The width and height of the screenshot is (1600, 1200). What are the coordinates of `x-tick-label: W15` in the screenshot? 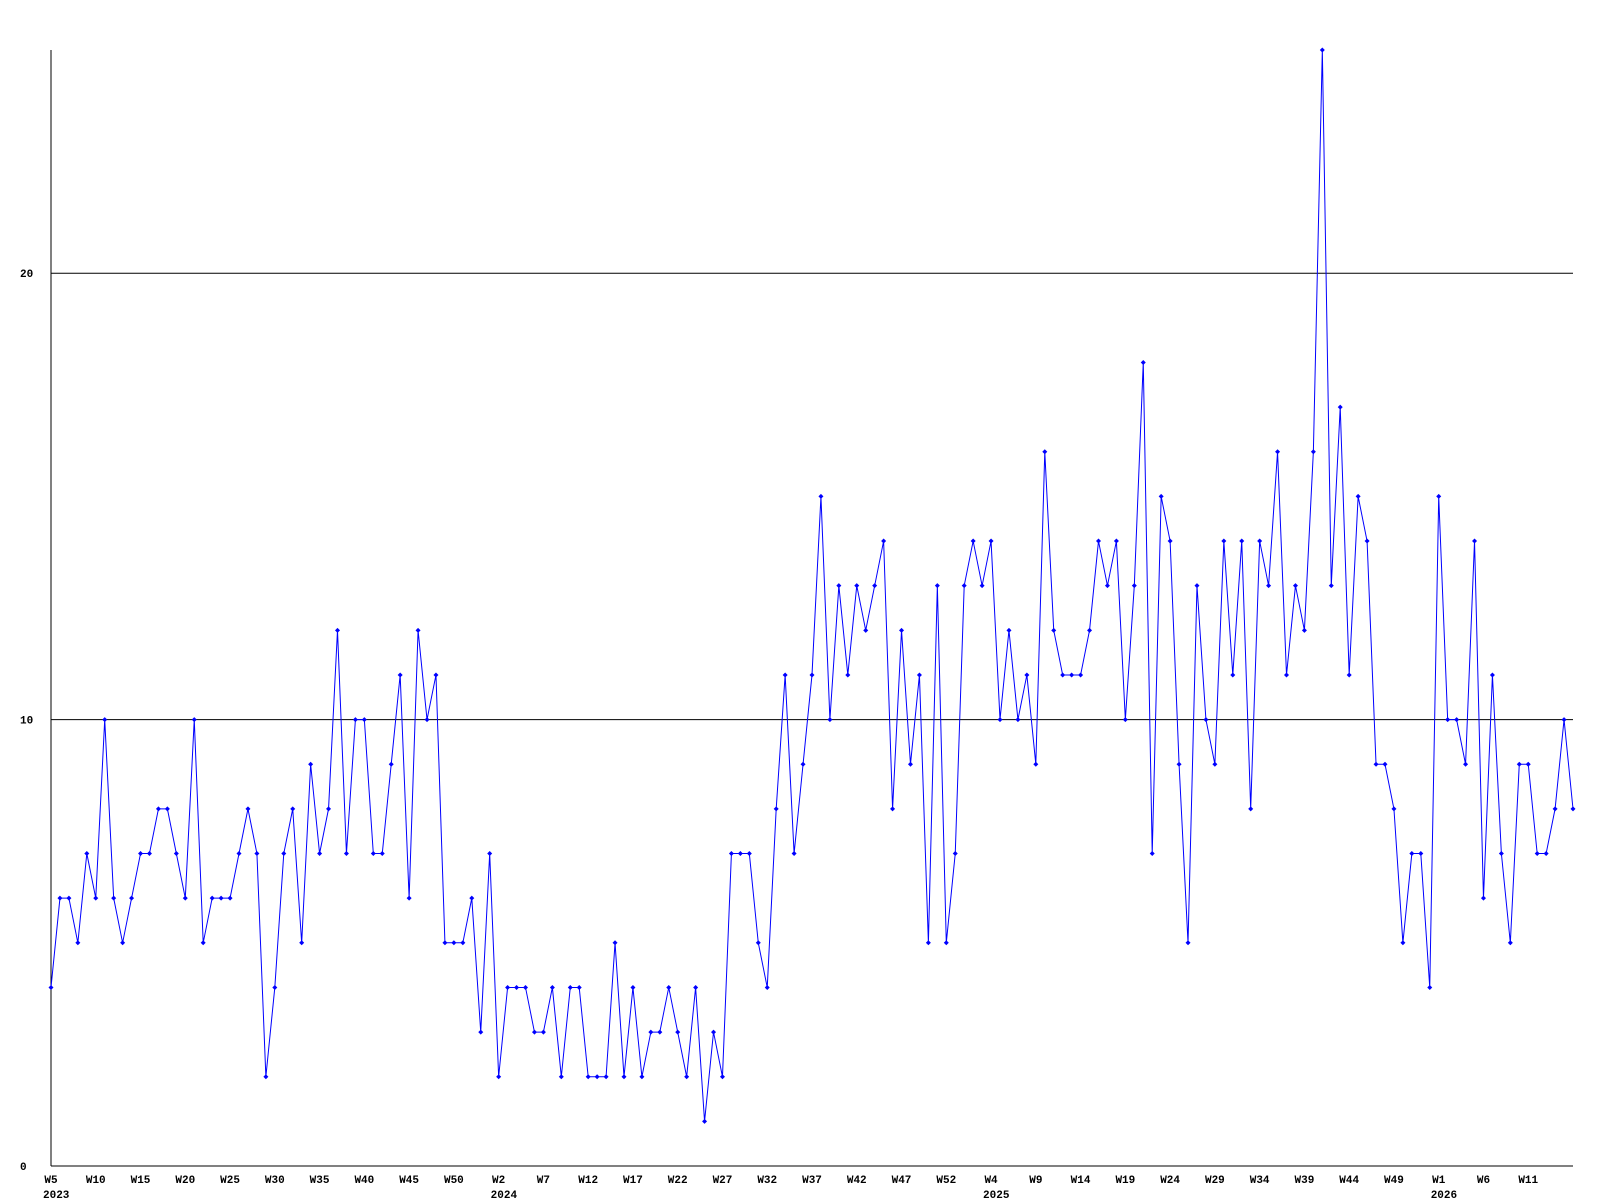 It's located at (141, 1181).